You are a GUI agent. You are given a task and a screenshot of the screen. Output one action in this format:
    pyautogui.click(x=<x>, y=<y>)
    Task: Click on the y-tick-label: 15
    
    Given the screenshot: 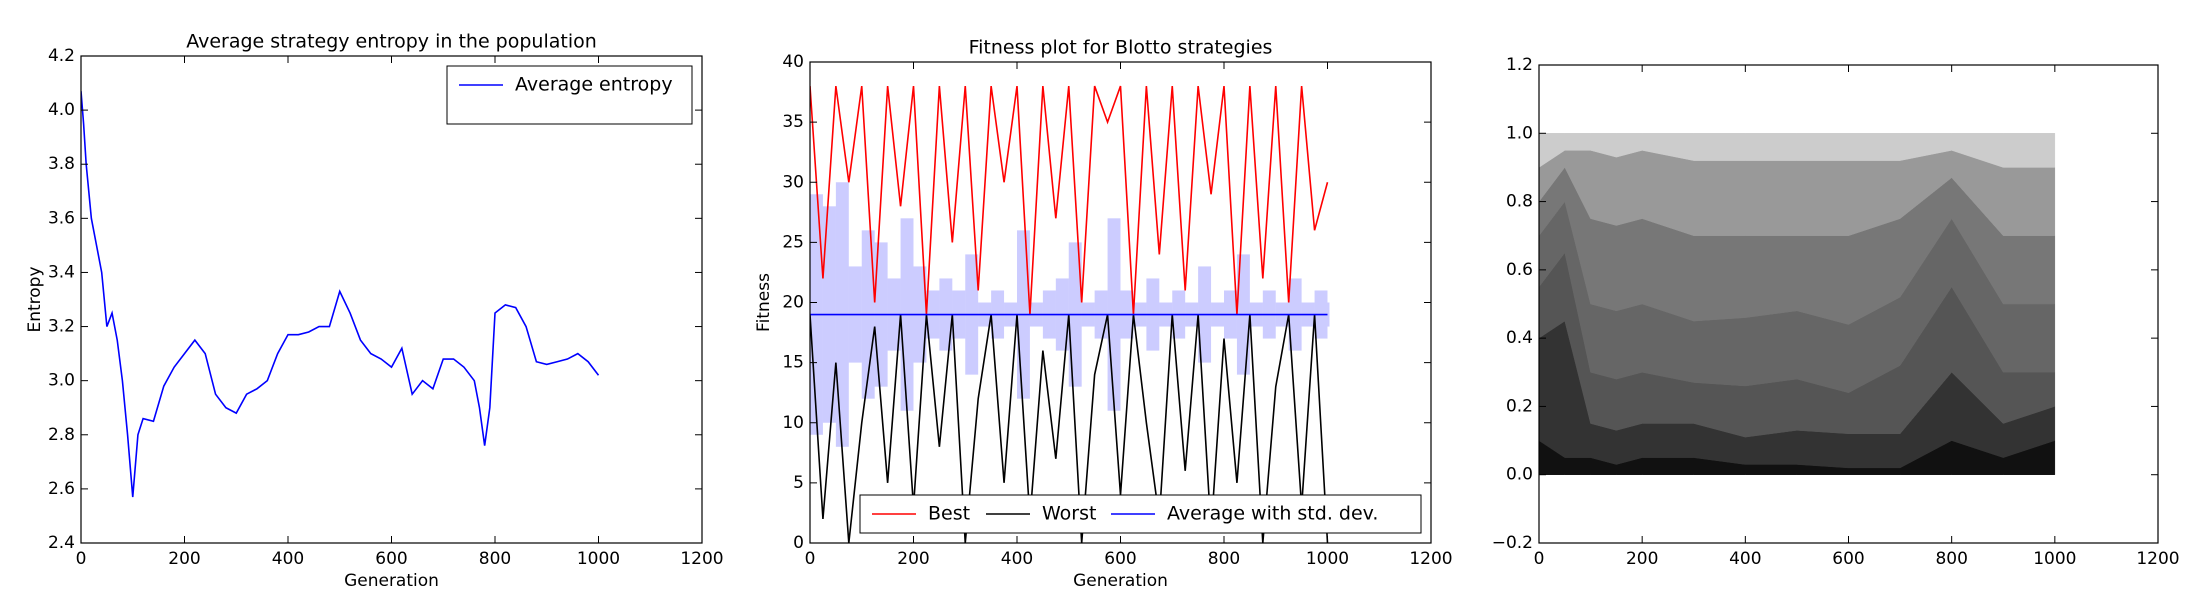 What is the action you would take?
    pyautogui.click(x=793, y=363)
    